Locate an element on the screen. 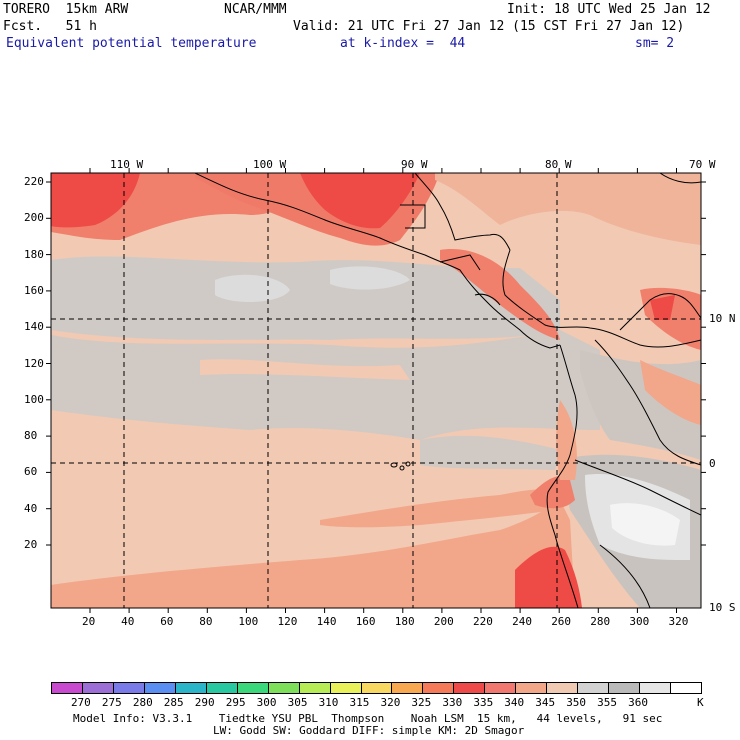 This screenshot has height=740, width=740. init-time: Init: 18 UTC Wed 25 Jan 12 is located at coordinates (609, 9).